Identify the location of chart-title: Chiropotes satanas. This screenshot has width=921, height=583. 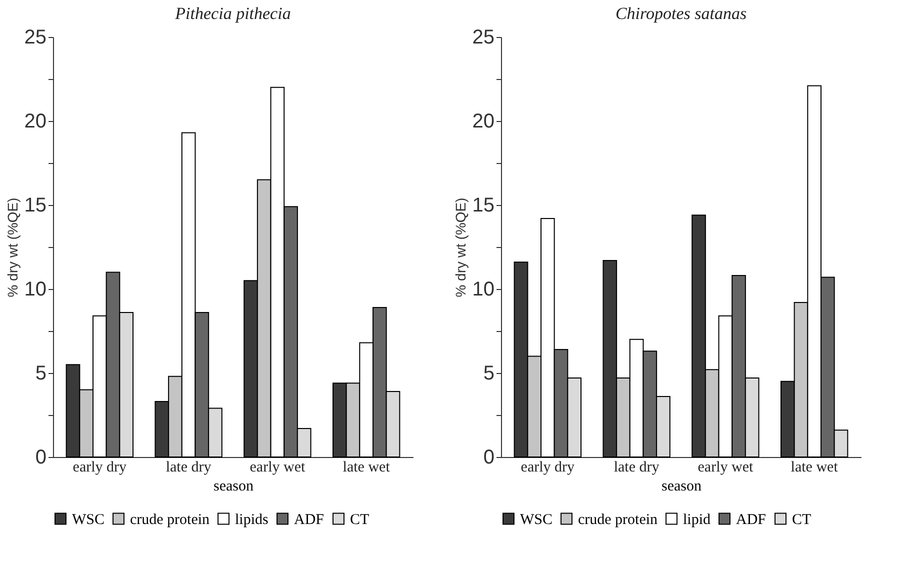
(681, 13).